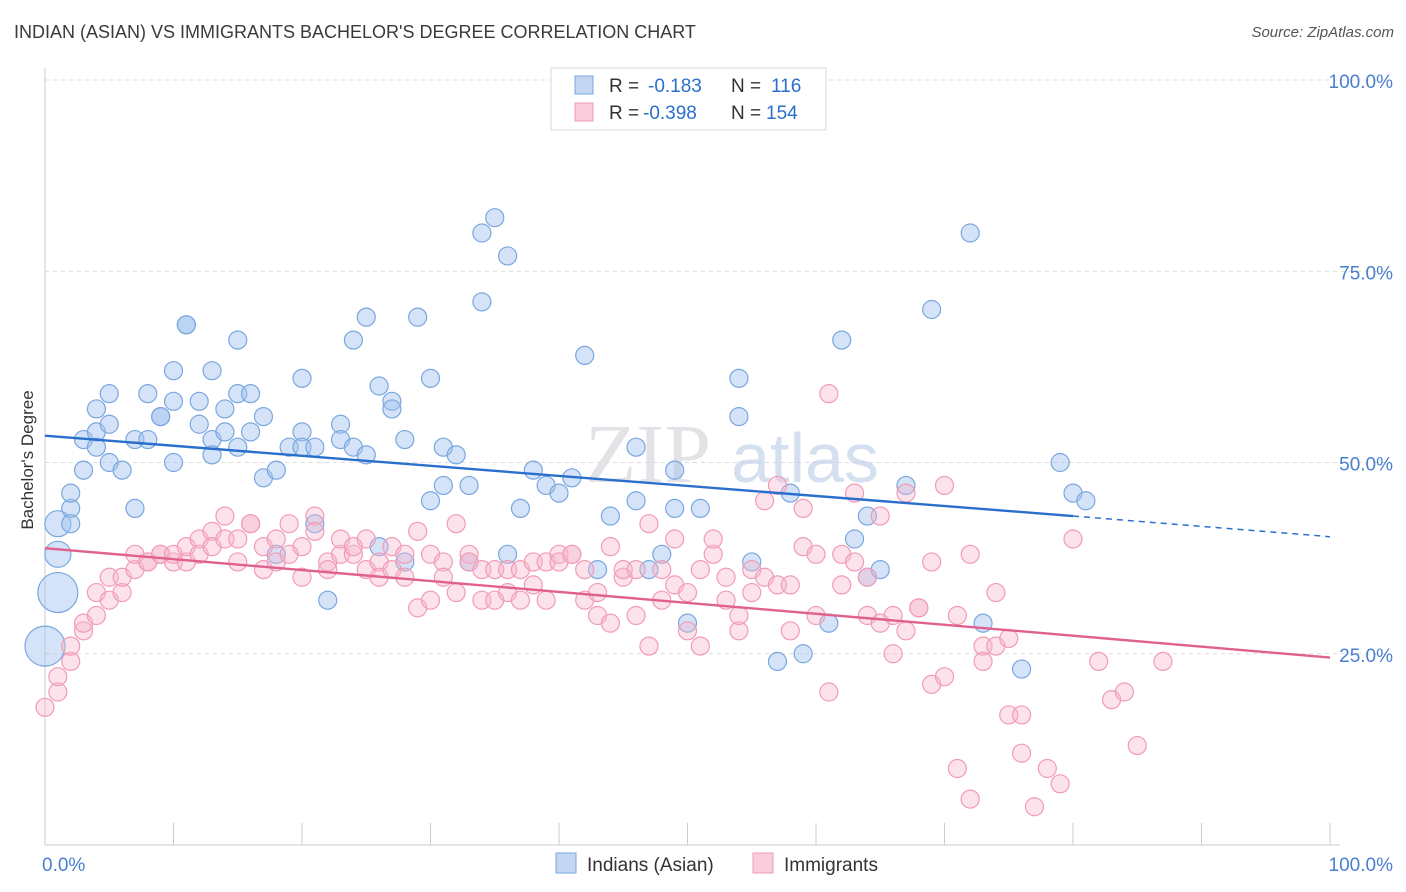 The width and height of the screenshot is (1406, 892). What do you see at coordinates (1366, 273) in the screenshot?
I see `y-tick-label-2: 75.0%` at bounding box center [1366, 273].